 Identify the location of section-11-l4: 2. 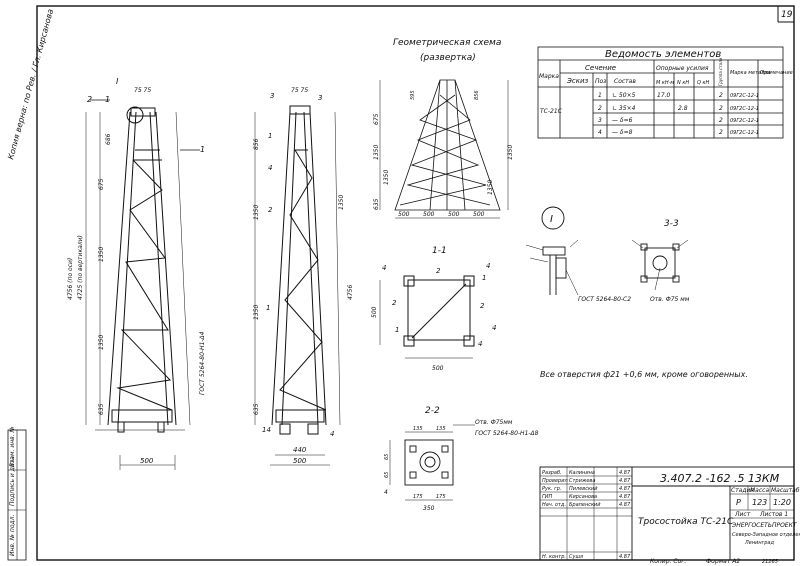
(394, 303).